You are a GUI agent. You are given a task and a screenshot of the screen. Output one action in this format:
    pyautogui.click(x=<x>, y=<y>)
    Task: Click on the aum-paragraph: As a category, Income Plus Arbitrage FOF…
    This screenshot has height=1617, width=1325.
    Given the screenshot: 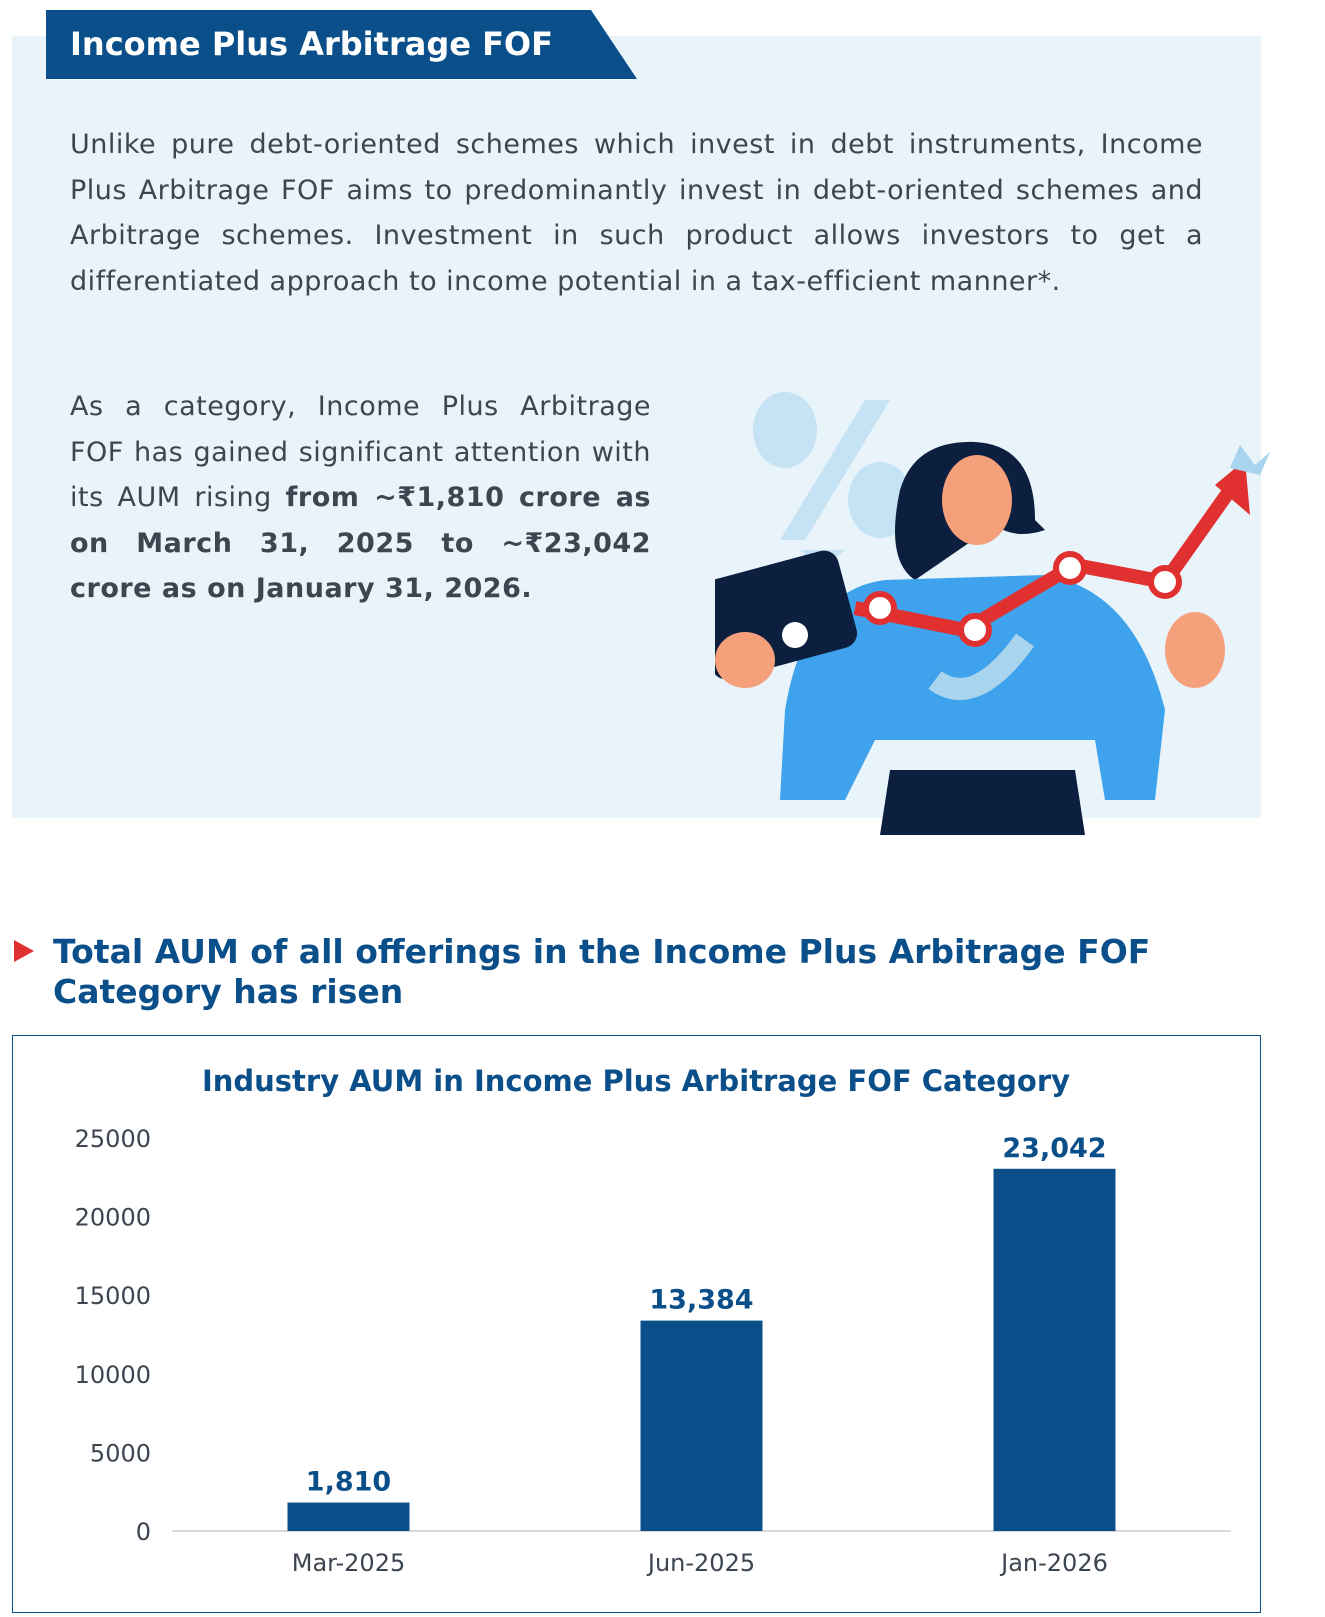 What is the action you would take?
    pyautogui.click(x=360, y=498)
    